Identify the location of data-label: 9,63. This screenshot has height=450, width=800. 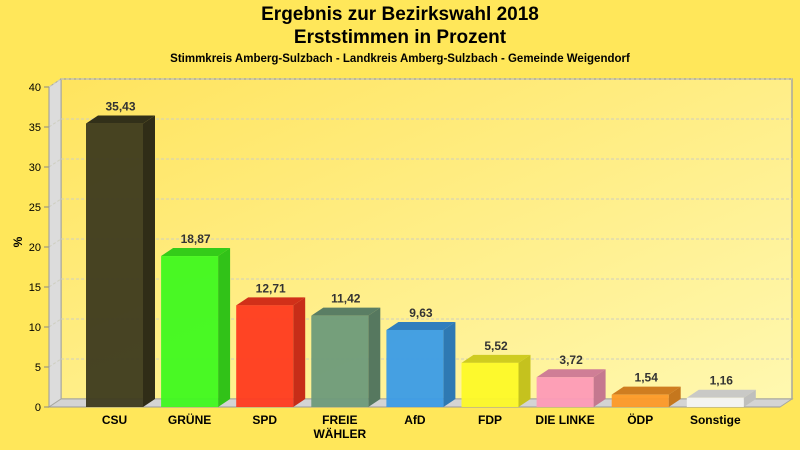
(421, 313).